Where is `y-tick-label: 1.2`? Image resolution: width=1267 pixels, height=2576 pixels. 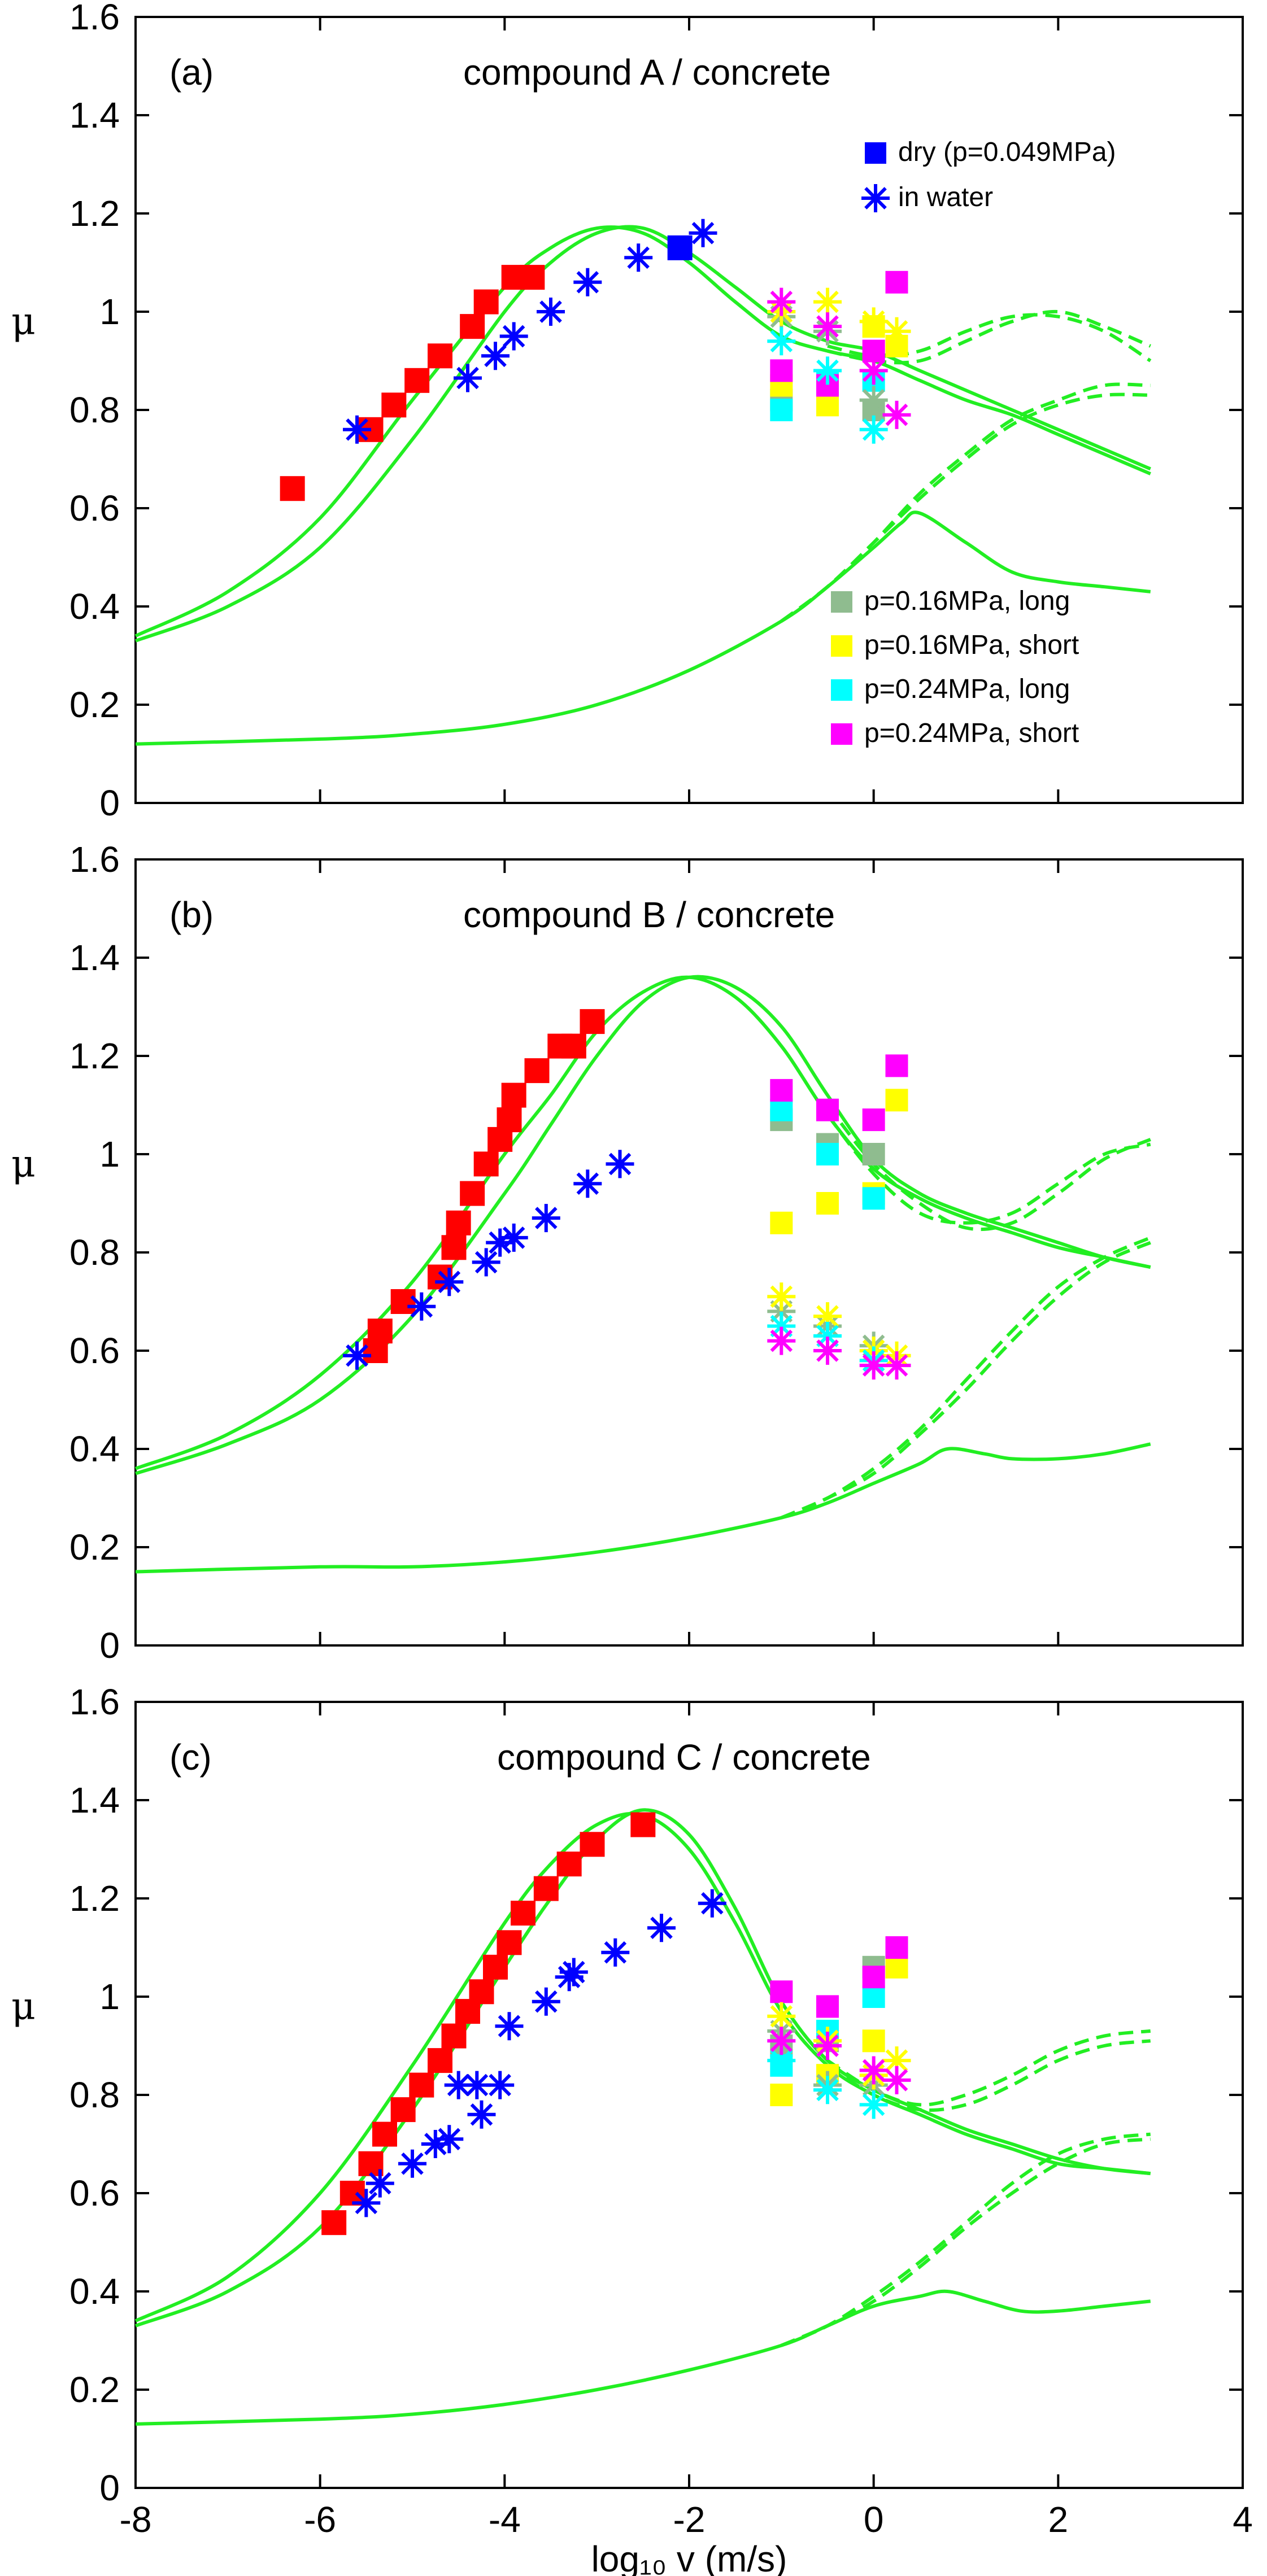 y-tick-label: 1.2 is located at coordinates (94, 1056).